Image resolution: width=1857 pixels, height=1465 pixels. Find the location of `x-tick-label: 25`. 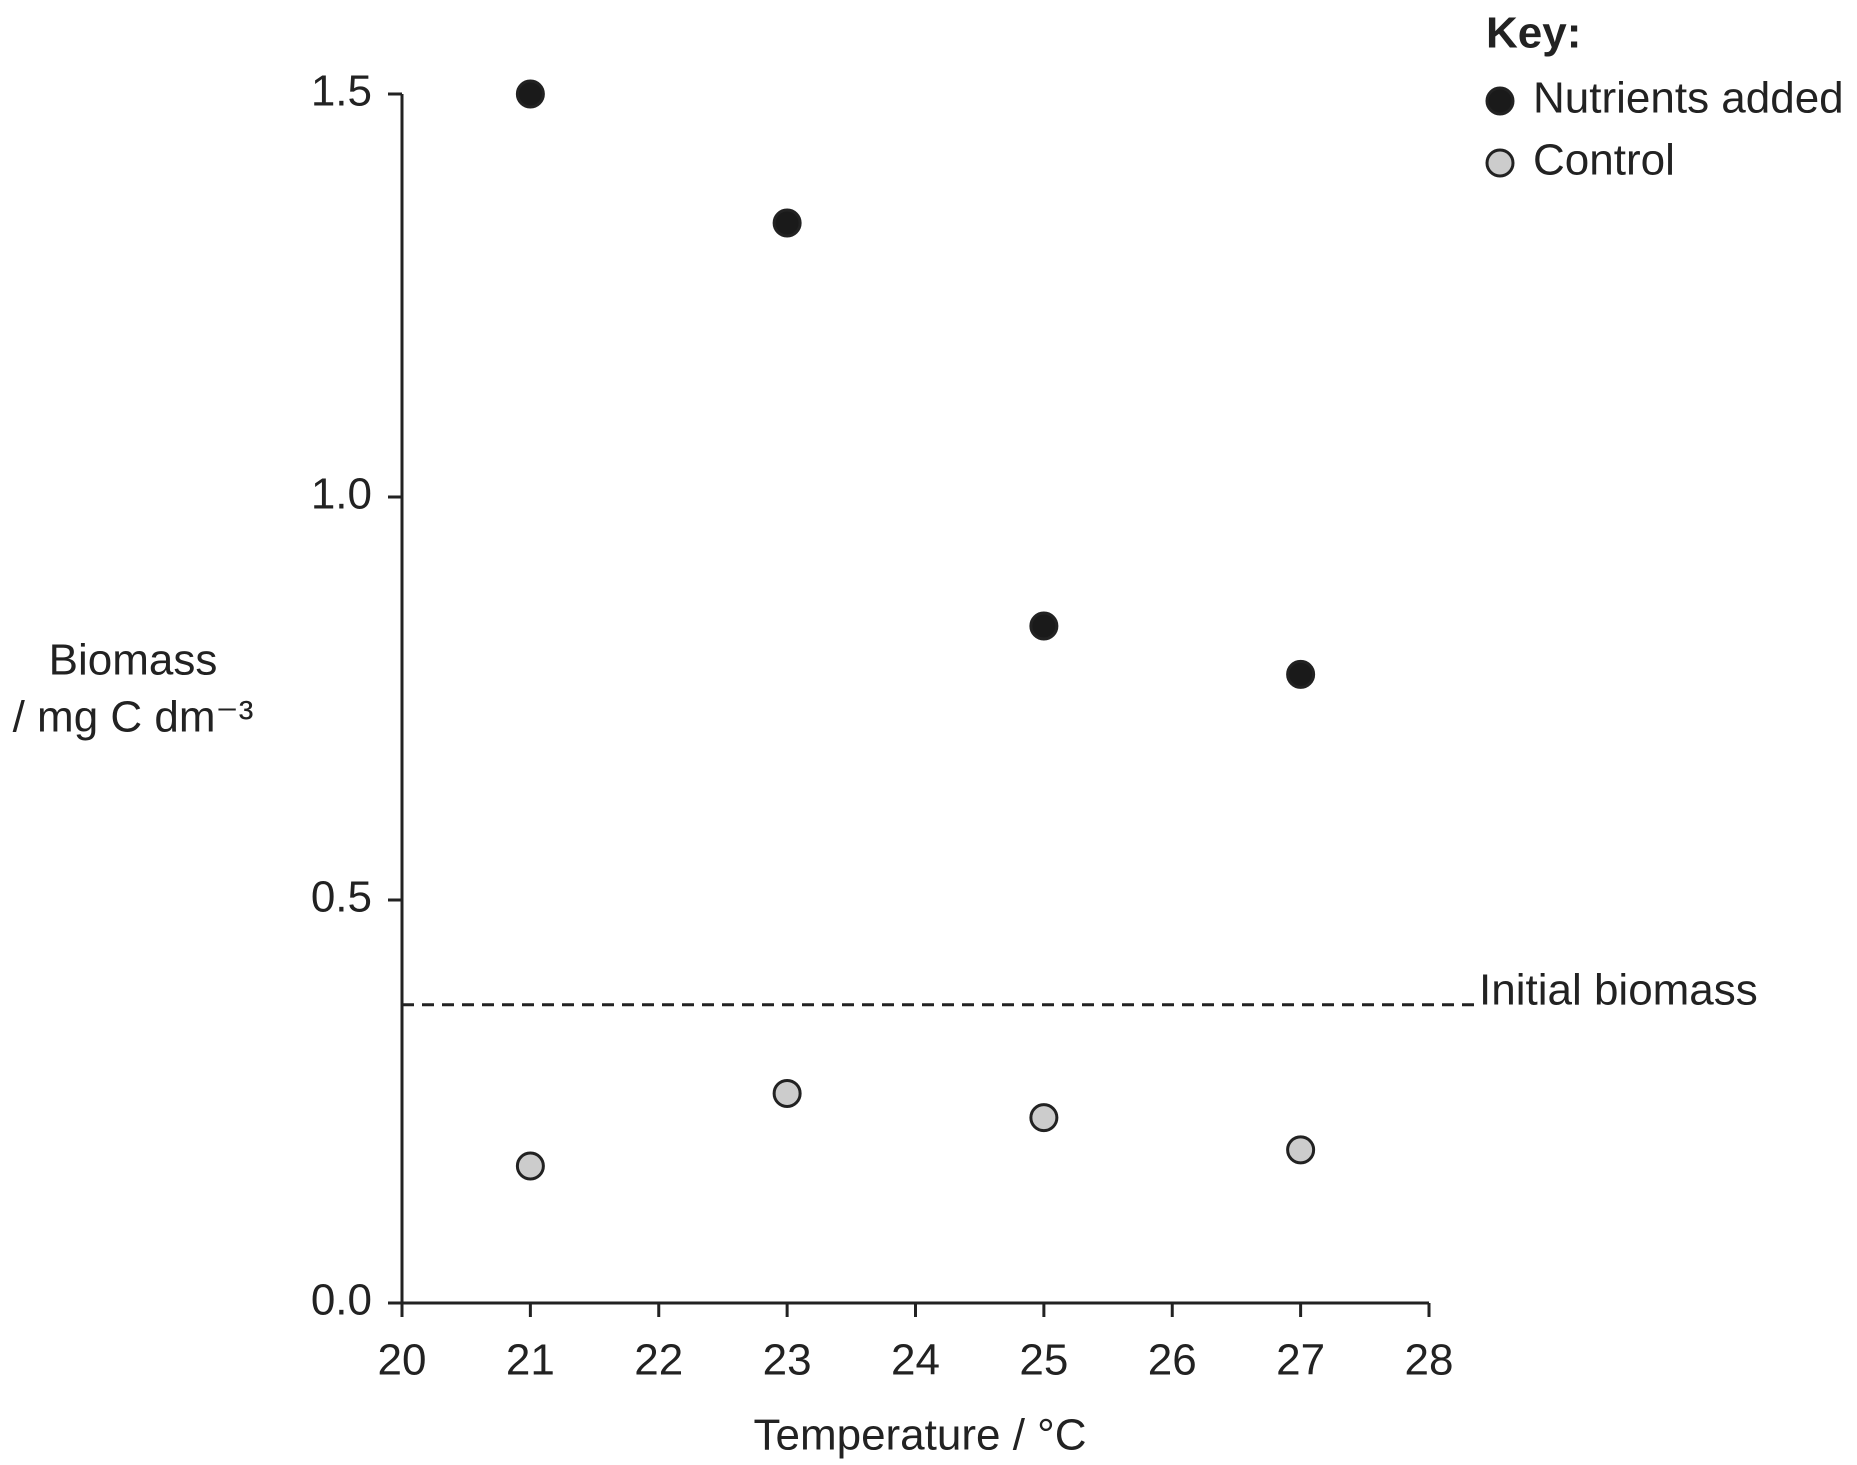

x-tick-label: 25 is located at coordinates (1043, 1360).